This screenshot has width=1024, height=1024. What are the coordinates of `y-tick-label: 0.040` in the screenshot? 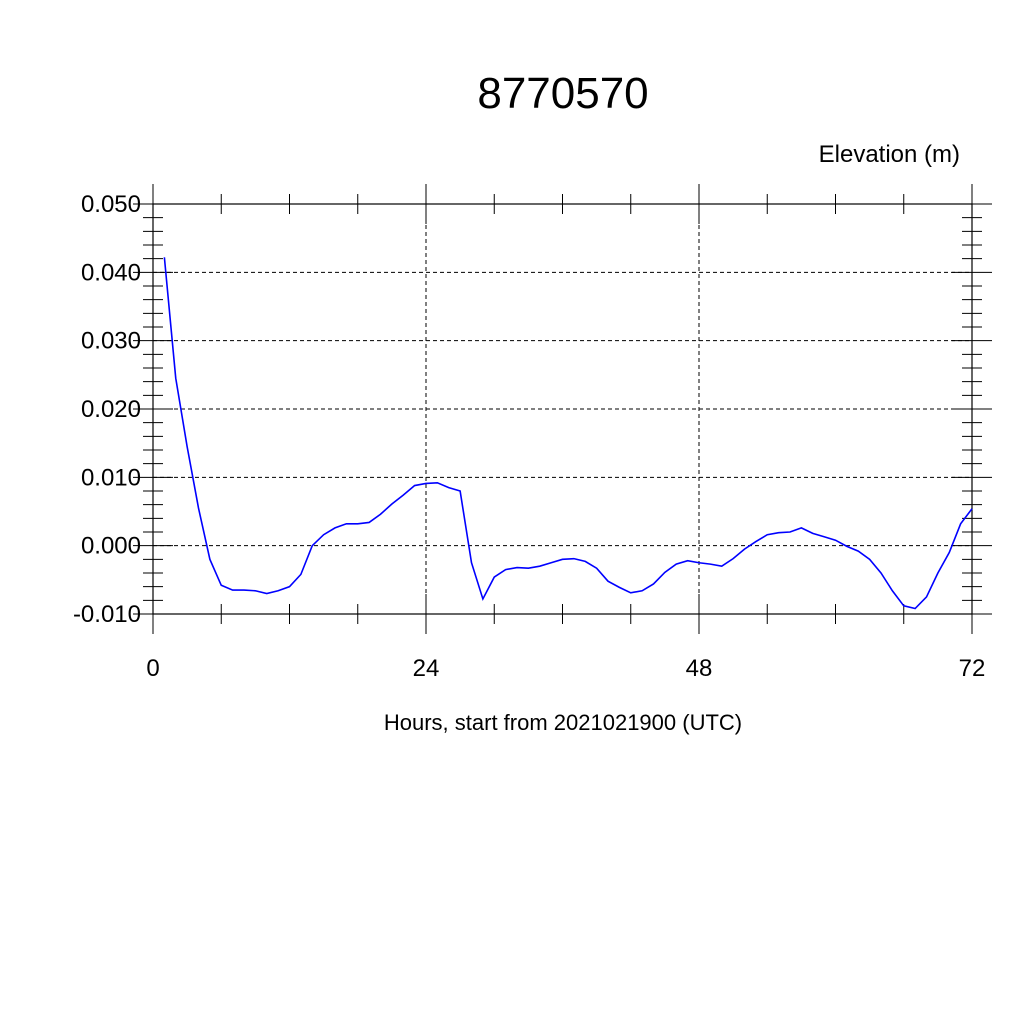 It's located at (111, 272).